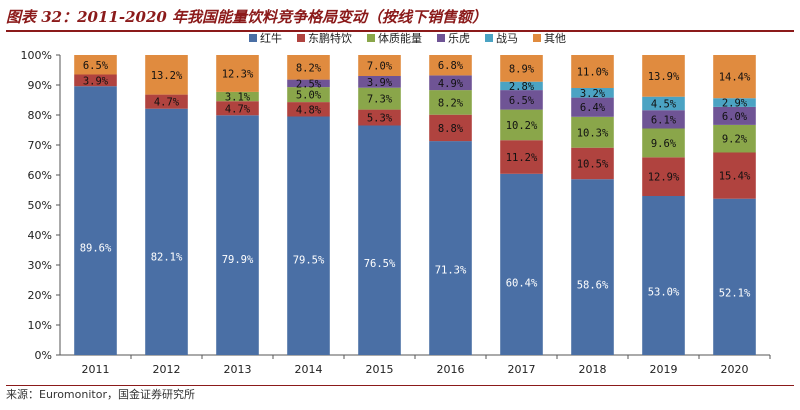 Image resolution: width=800 pixels, height=410 pixels. I want to click on data-label: 15.4%, so click(735, 177).